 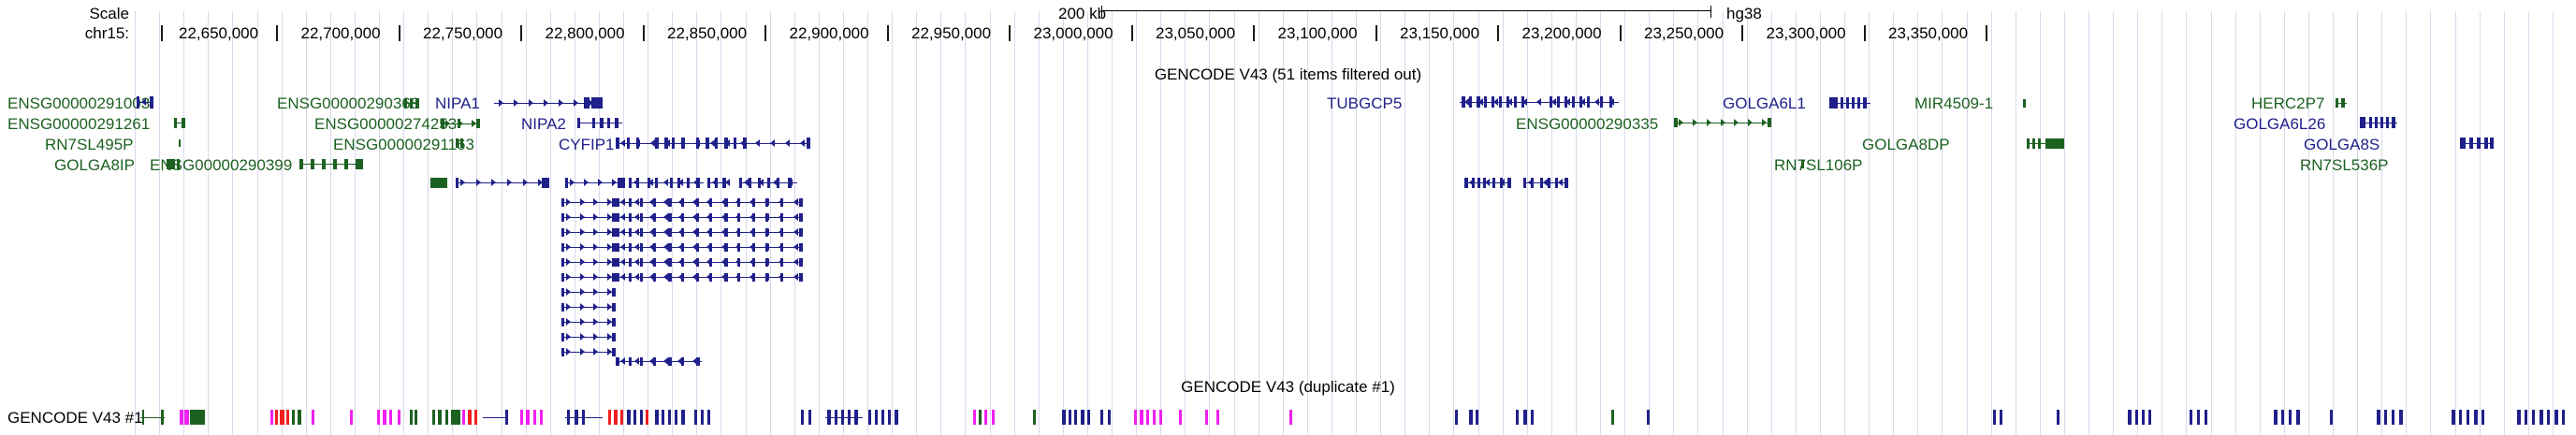 I want to click on gene-label-ensg00000274253: ENSG00000274253, so click(x=386, y=124).